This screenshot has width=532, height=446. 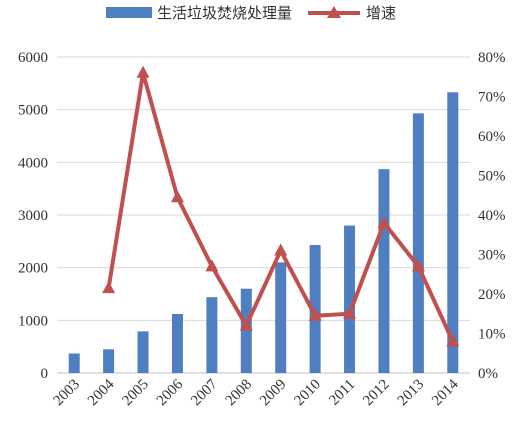 I want to click on x-tick-label: 2011, so click(x=342, y=393).